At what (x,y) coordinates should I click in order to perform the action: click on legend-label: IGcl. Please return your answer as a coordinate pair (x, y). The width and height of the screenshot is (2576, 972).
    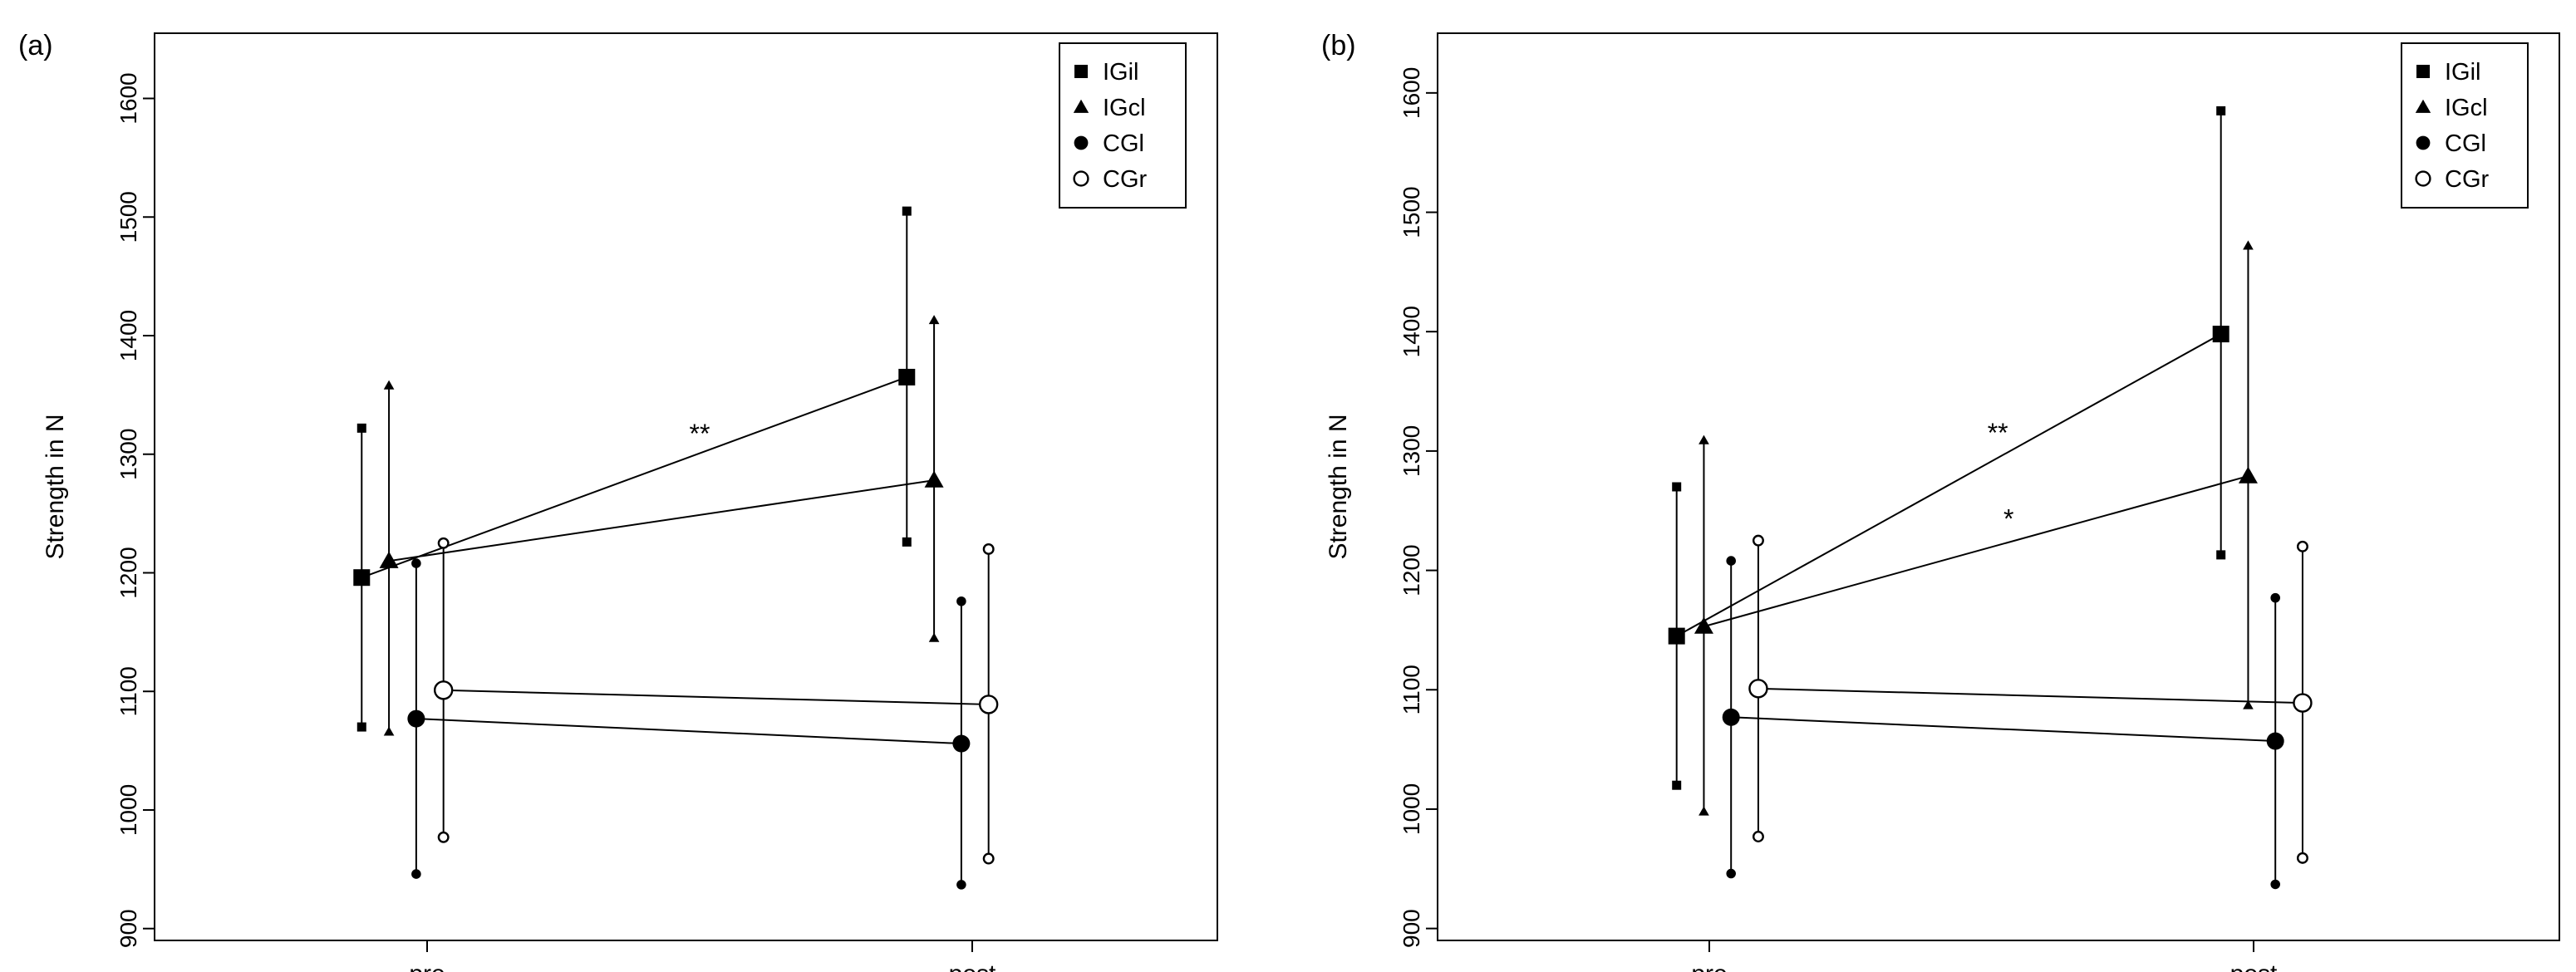
    Looking at the image, I should click on (2466, 108).